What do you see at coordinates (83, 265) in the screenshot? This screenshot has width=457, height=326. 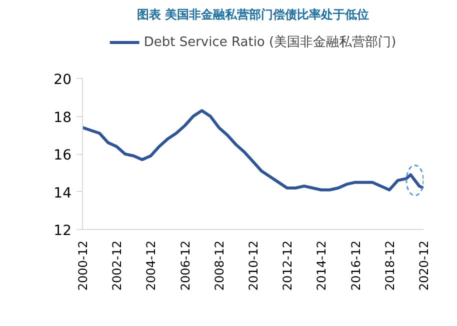 I see `x-tick-label: 2000-12` at bounding box center [83, 265].